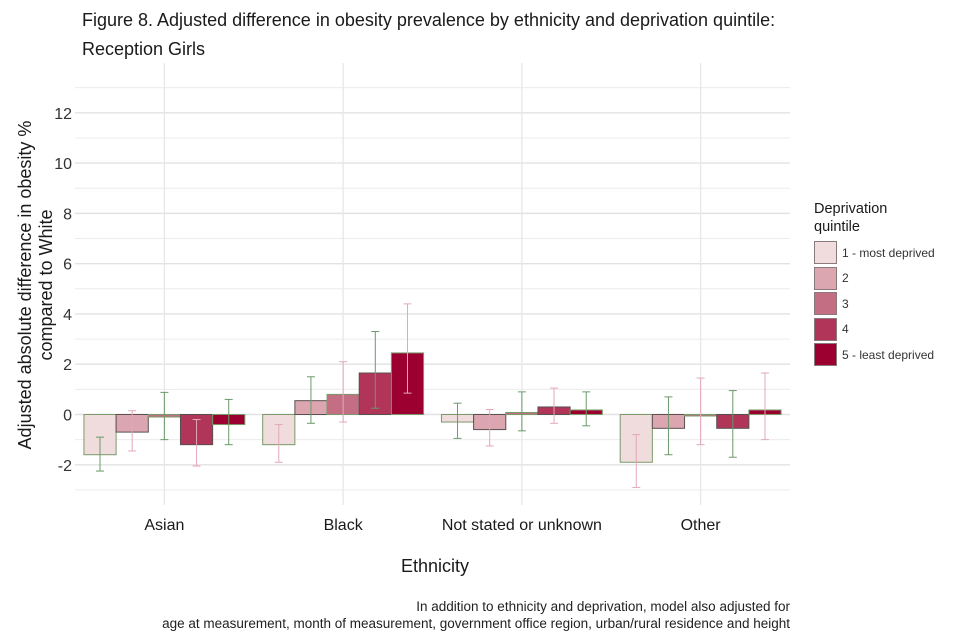  What do you see at coordinates (888, 252) in the screenshot?
I see `legend-label: 1 - most deprived` at bounding box center [888, 252].